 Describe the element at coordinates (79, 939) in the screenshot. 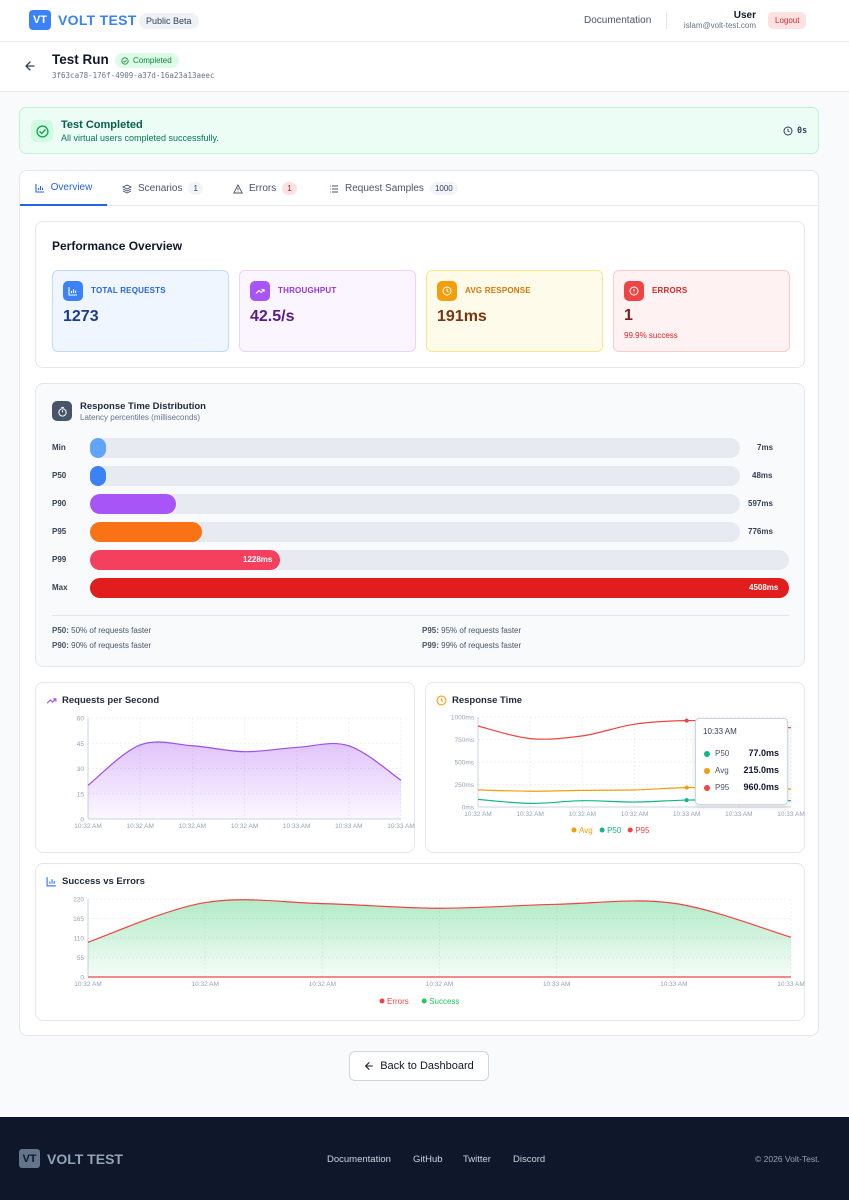

I see `y-tick-label: 110` at that location.